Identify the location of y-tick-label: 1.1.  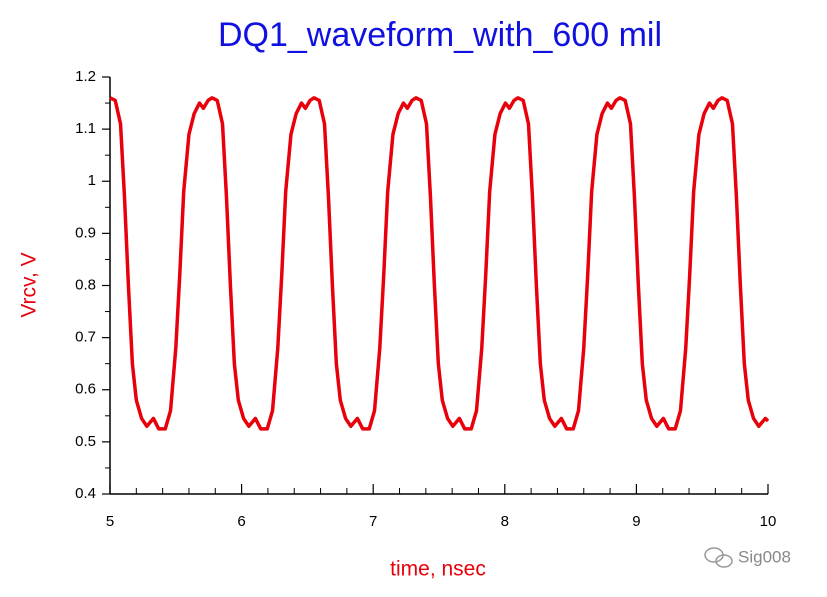
(85, 128).